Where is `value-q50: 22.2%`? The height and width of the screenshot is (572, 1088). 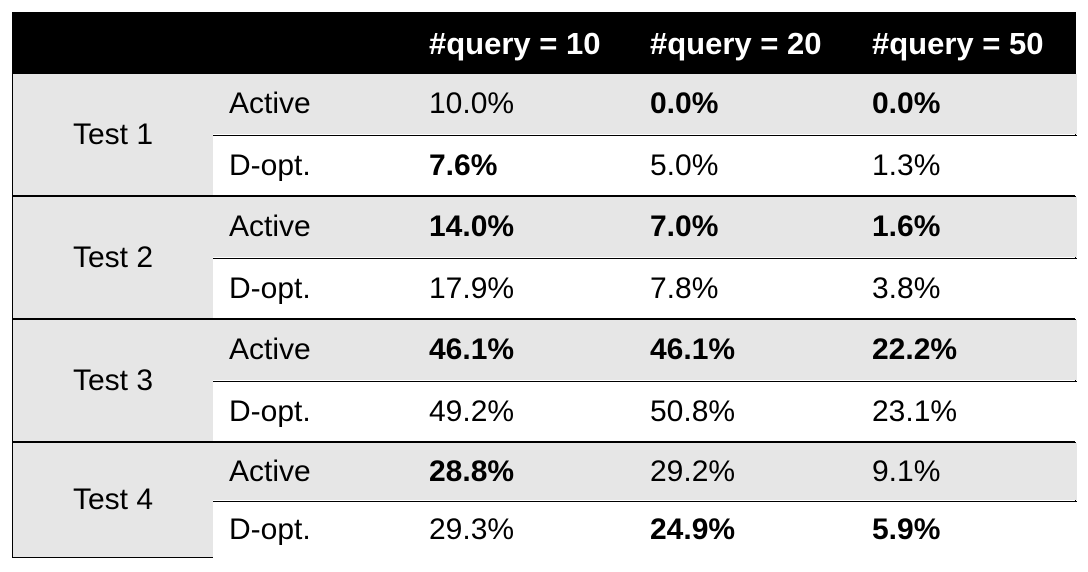 value-q50: 22.2% is located at coordinates (915, 349).